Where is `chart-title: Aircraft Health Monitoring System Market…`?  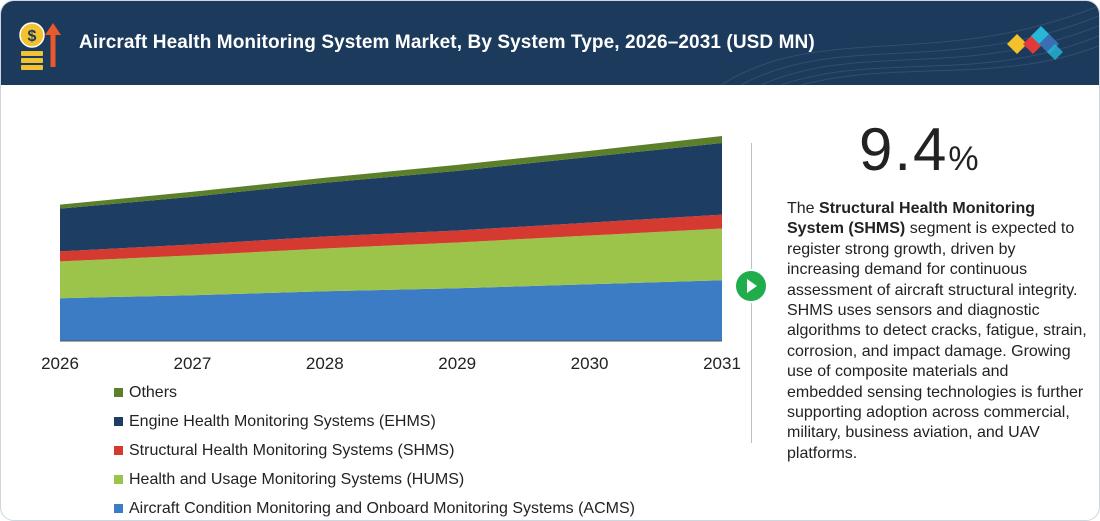
chart-title: Aircraft Health Monitoring System Market… is located at coordinates (447, 42).